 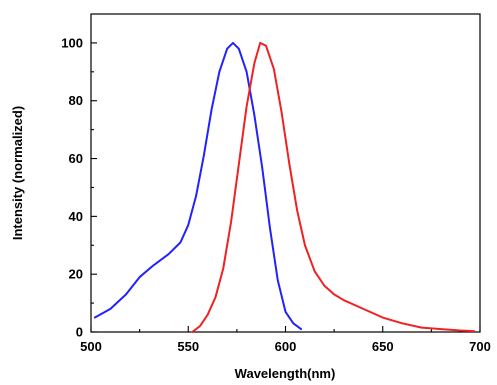 What do you see at coordinates (286, 346) in the screenshot?
I see `x-tick-label-600: 600` at bounding box center [286, 346].